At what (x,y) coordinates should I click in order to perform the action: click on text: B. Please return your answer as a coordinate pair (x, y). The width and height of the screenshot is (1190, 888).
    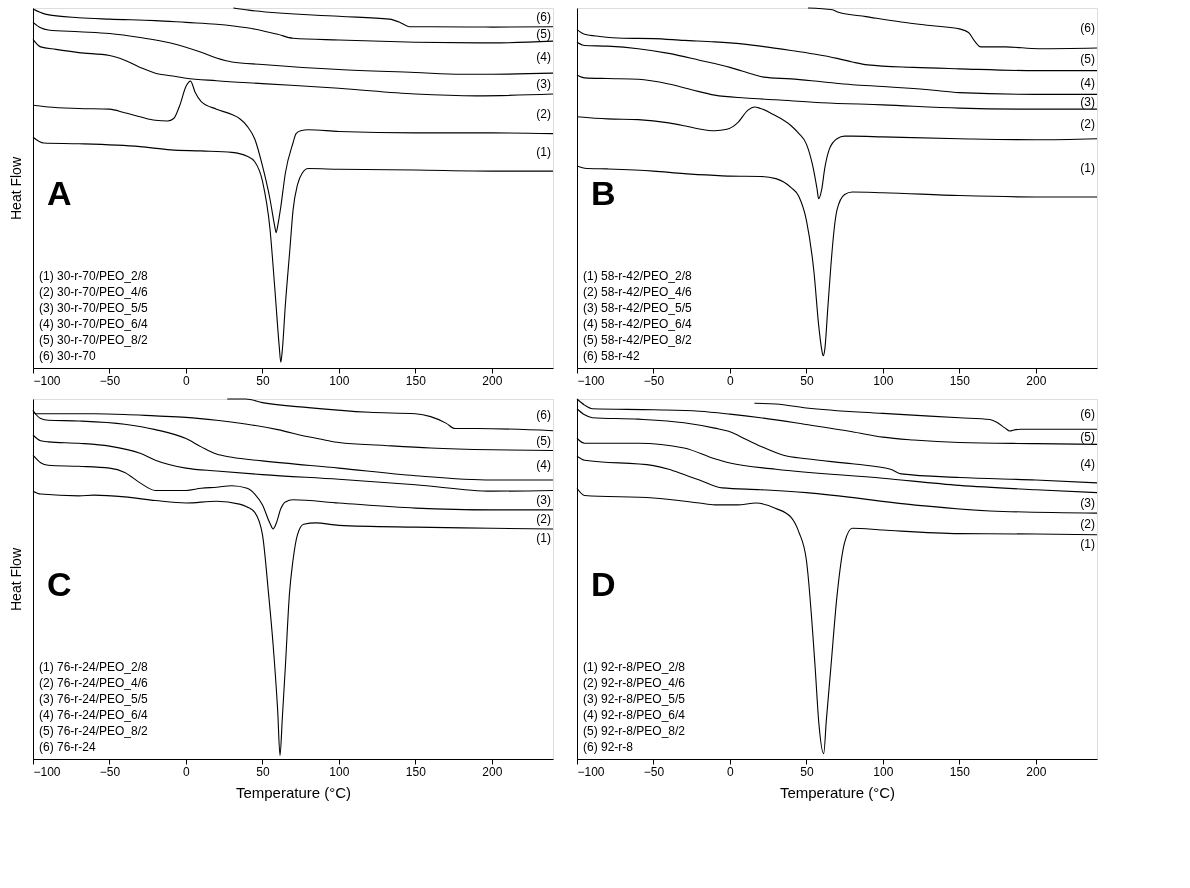
    Looking at the image, I should click on (603, 193).